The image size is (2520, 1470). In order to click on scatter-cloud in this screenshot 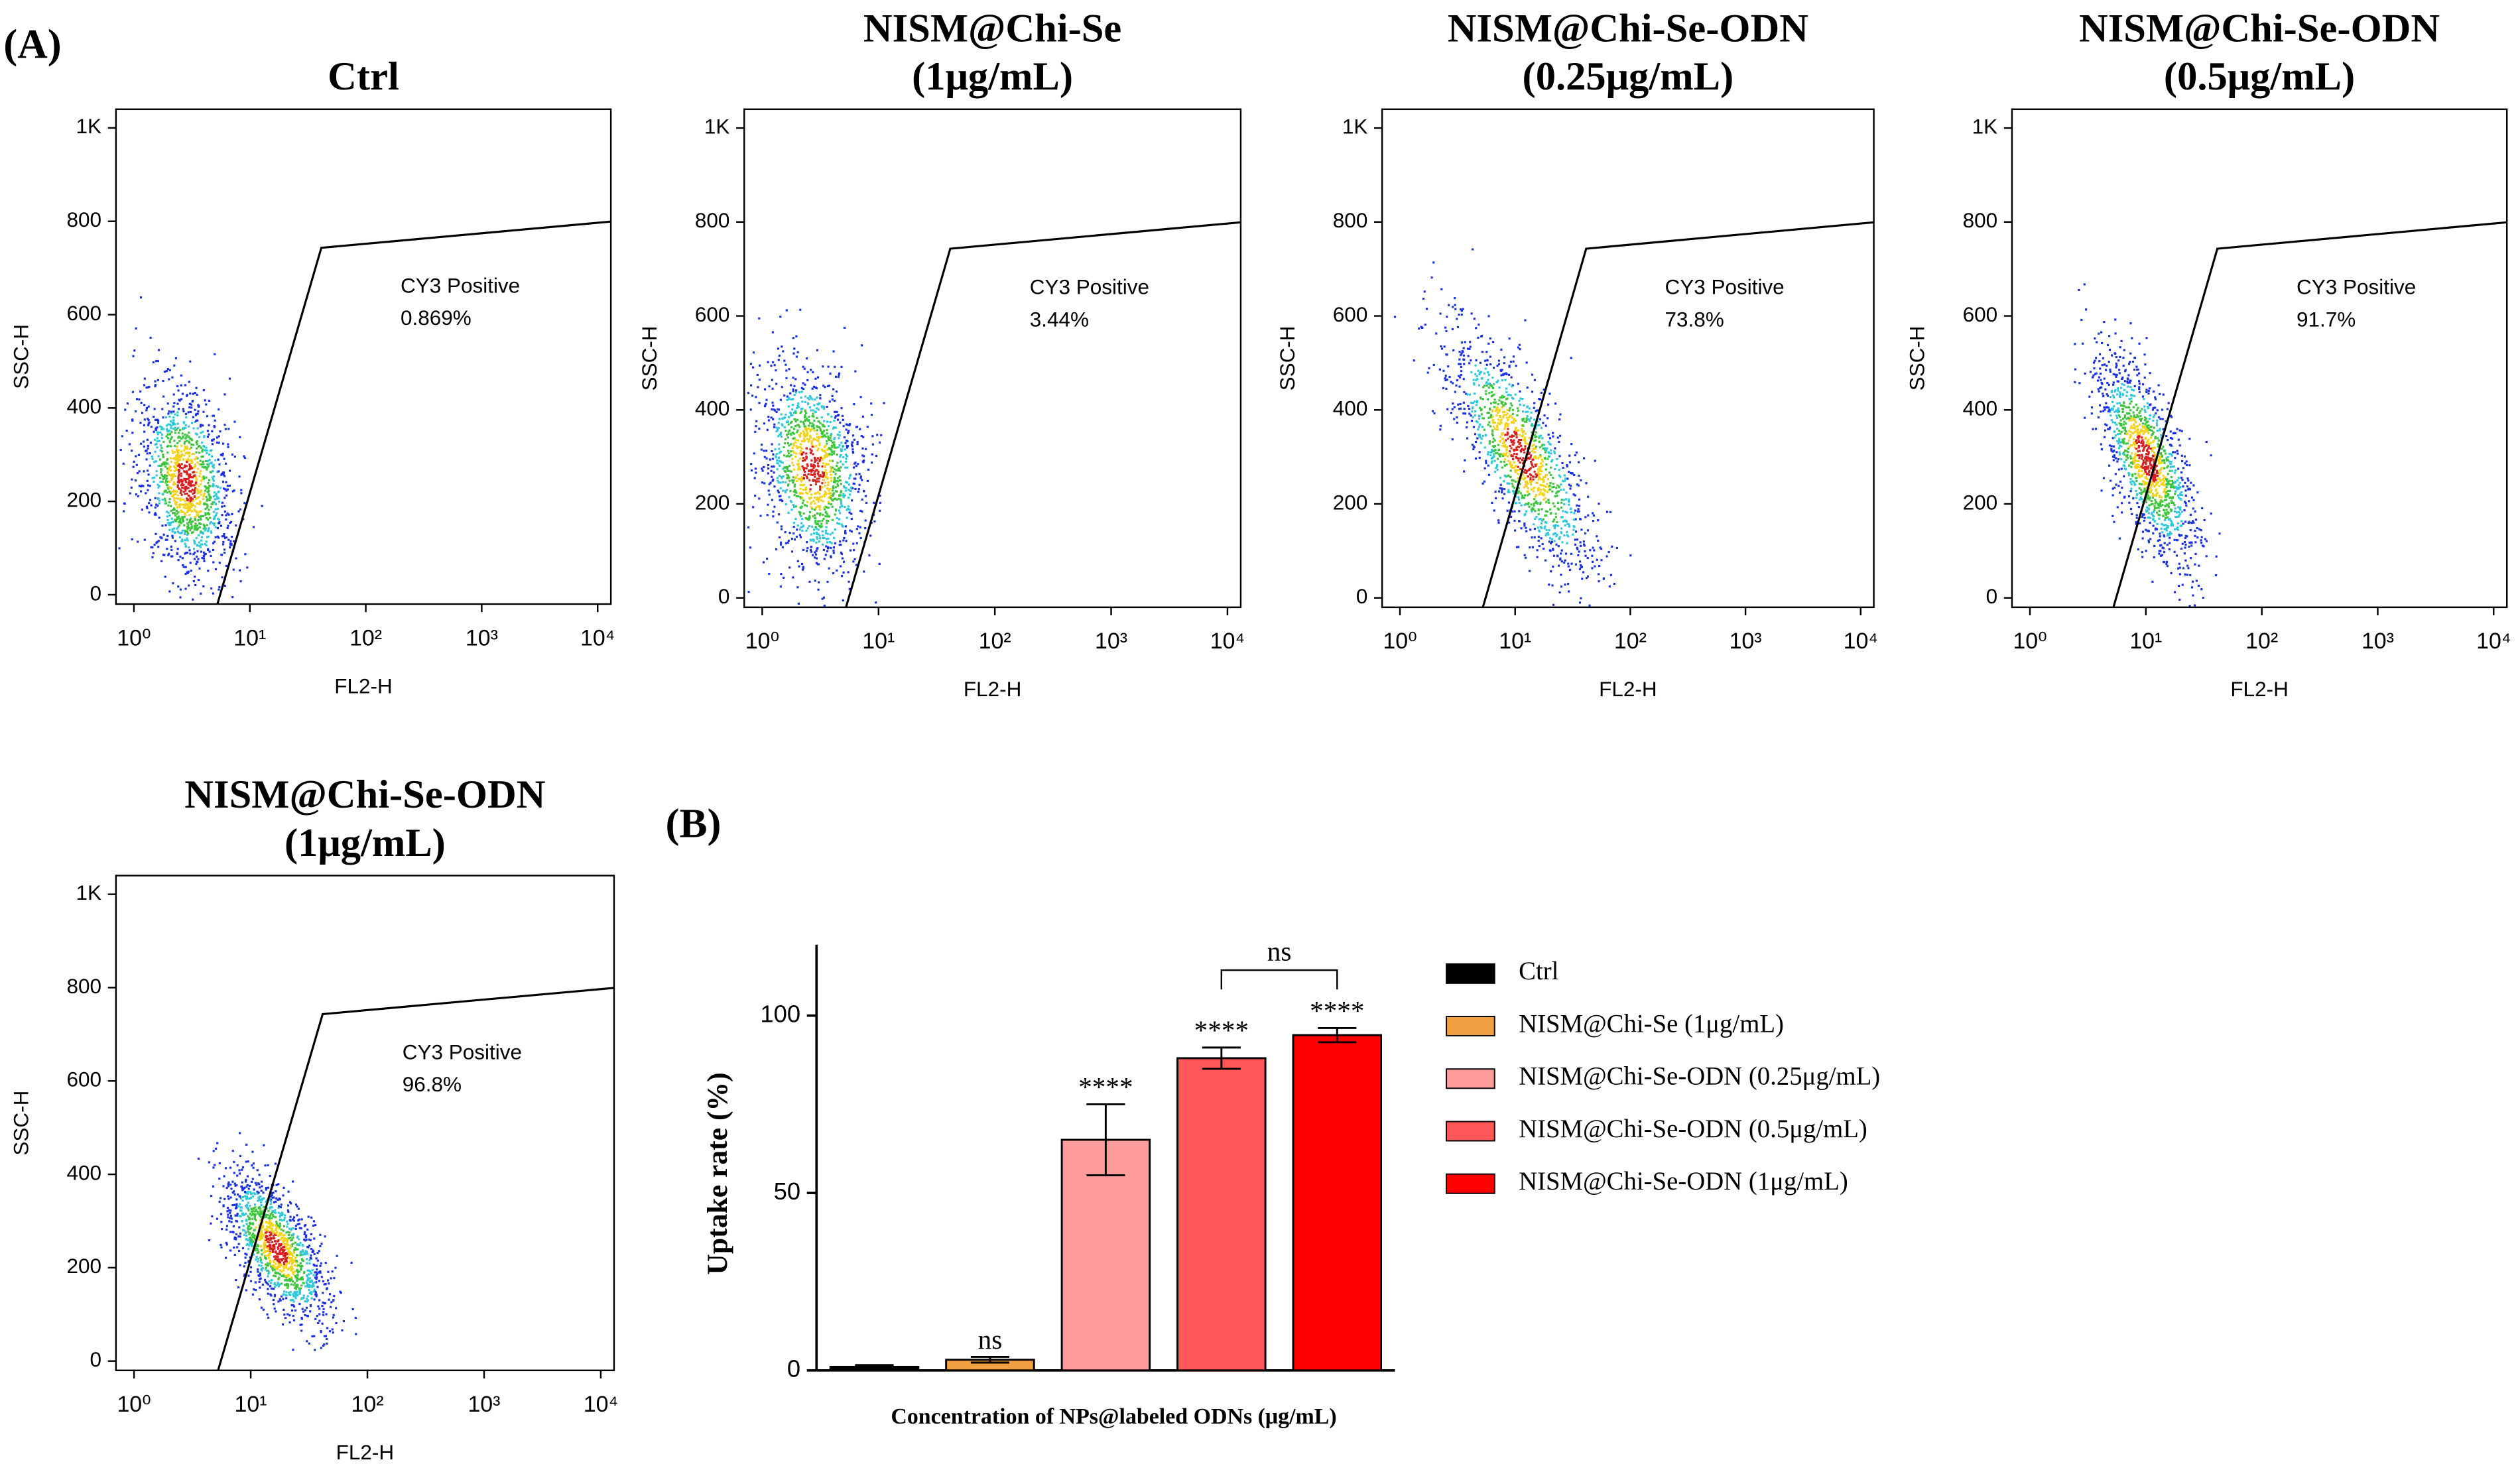, I will do `click(816, 458)`.